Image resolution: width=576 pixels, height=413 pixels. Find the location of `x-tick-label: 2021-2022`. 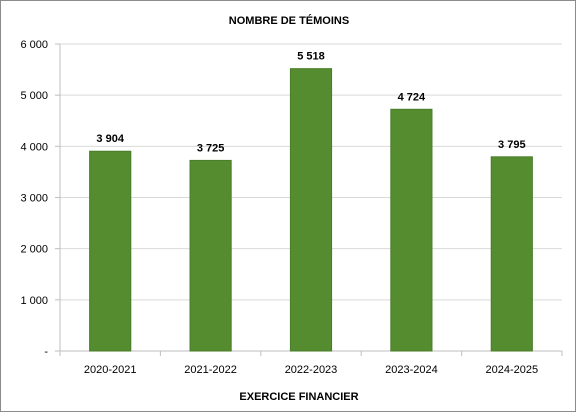

x-tick-label: 2021-2022 is located at coordinates (210, 370).